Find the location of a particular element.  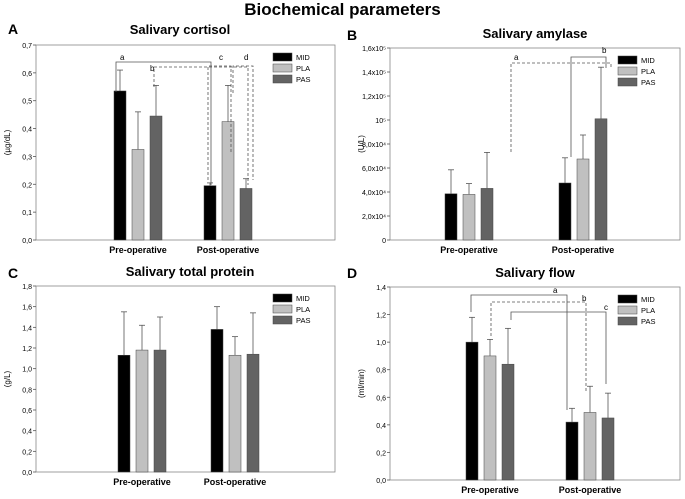

panel-b-ytick-label: 6,0x10⁴ is located at coordinates (374, 169).